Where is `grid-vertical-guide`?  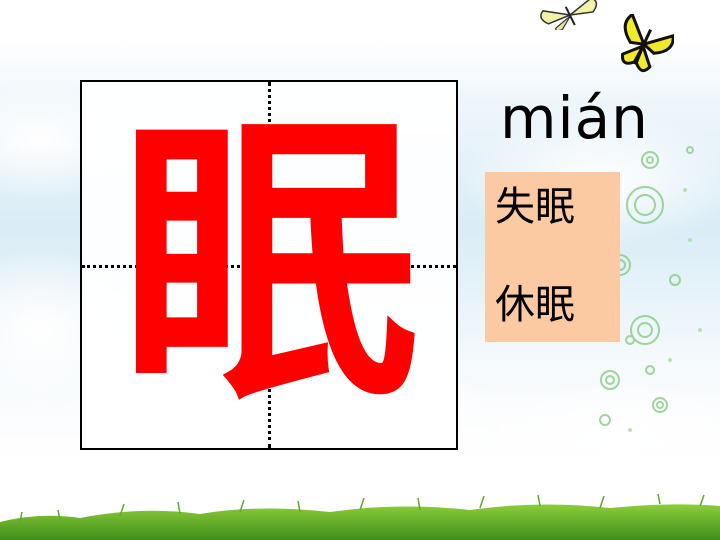 grid-vertical-guide is located at coordinates (269, 265).